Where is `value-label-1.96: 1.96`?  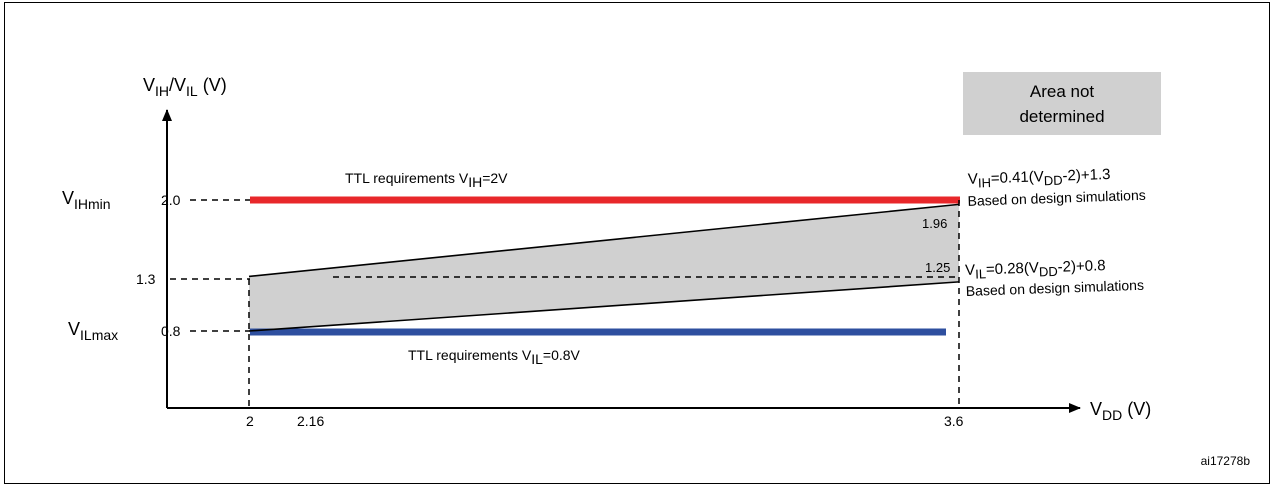 value-label-1.96: 1.96 is located at coordinates (934, 223).